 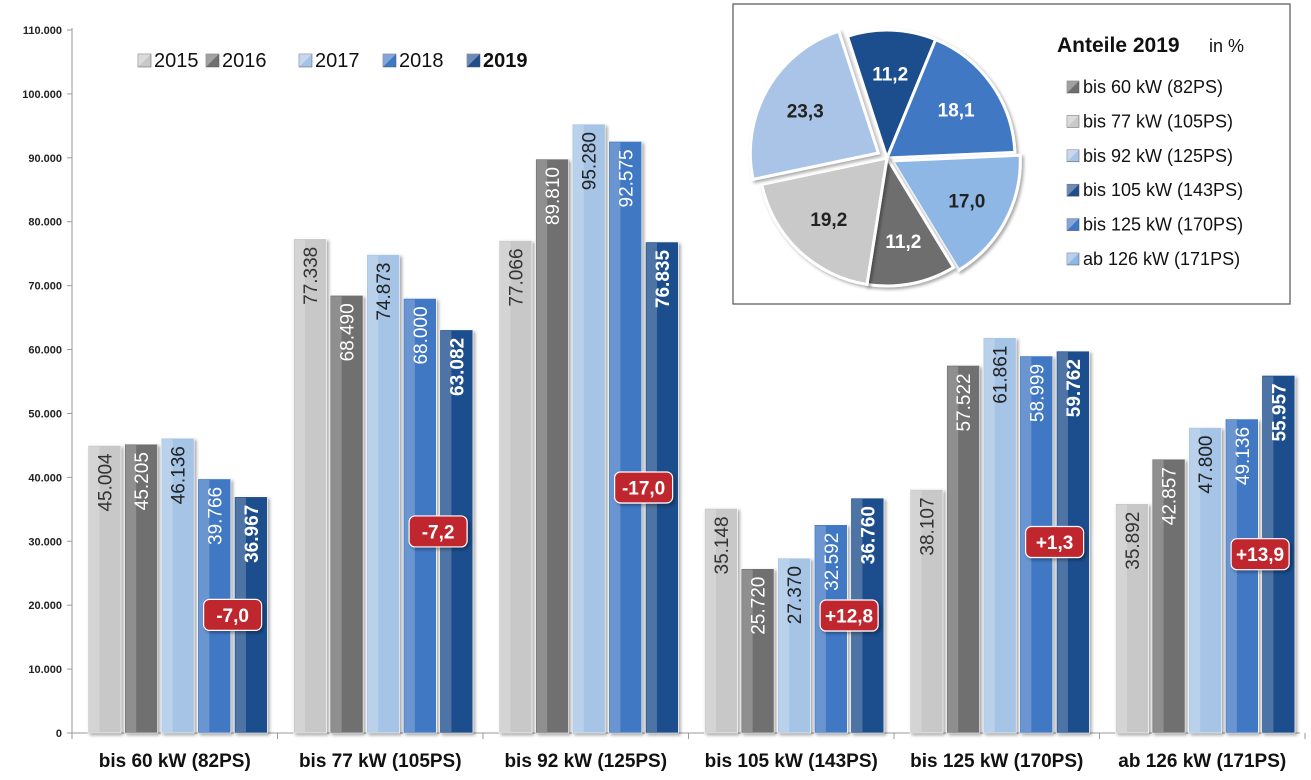 I want to click on y-tick-label: 60.000, so click(x=45, y=351).